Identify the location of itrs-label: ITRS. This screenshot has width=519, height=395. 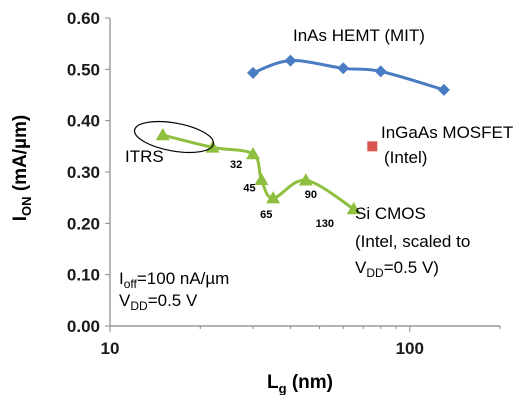
(144, 156).